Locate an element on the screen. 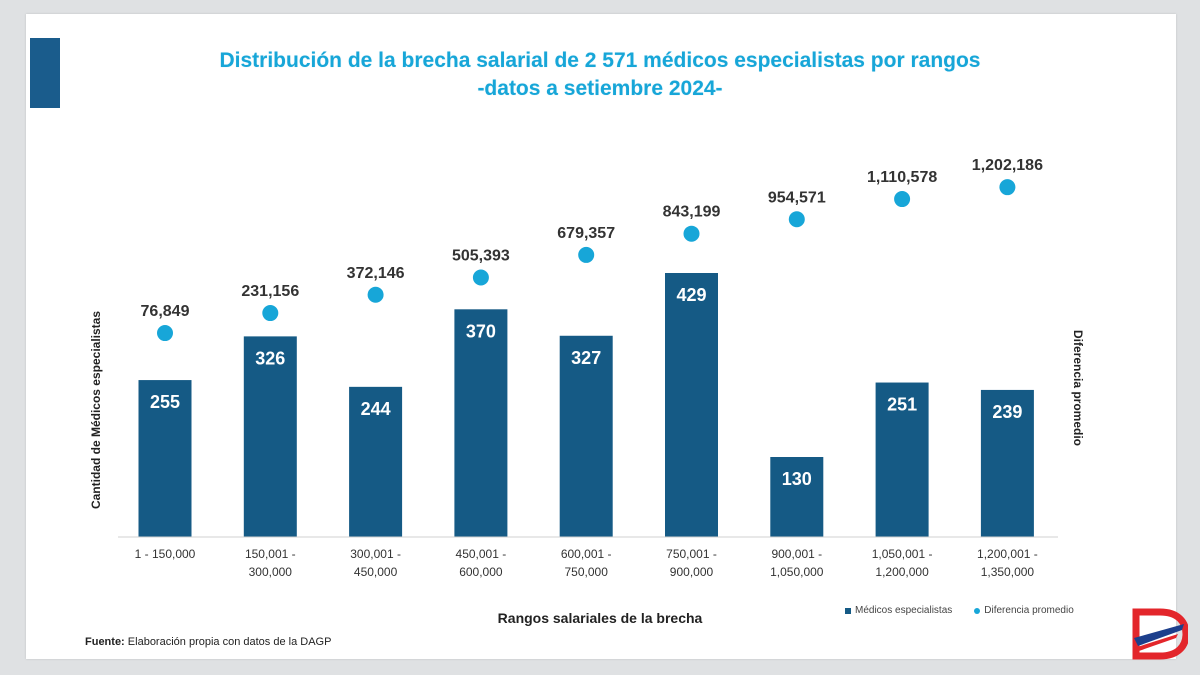  legend-swatch-dots is located at coordinates (977, 610).